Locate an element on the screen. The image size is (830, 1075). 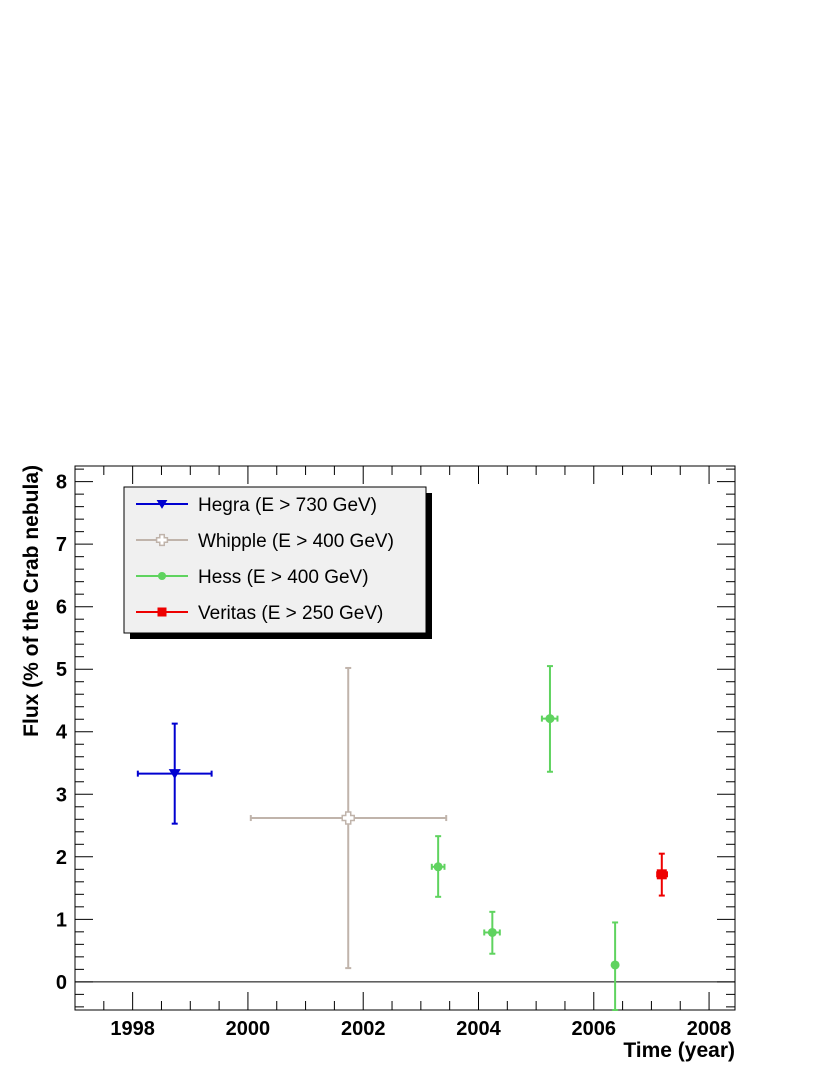
y-tick-label: 6 is located at coordinates (61, 608).